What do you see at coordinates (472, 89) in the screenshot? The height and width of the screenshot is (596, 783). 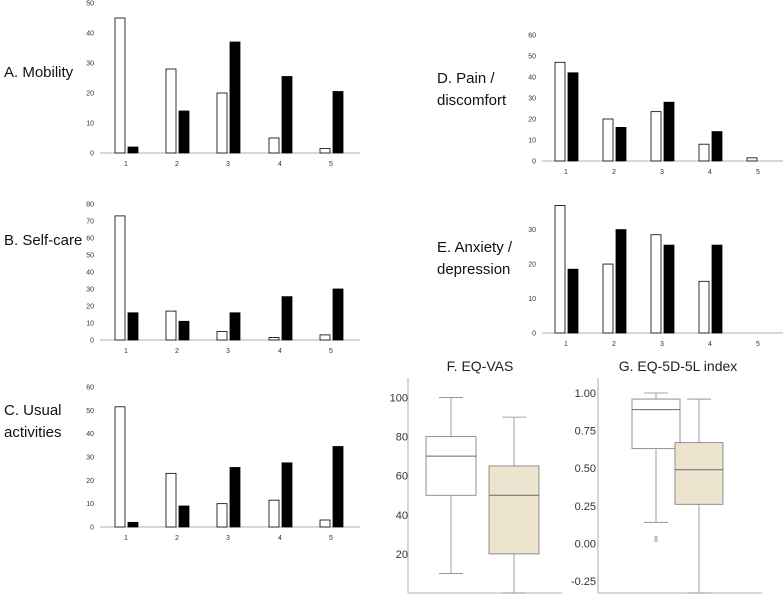 I see `panel-d-label: D. Pain / discomfort` at bounding box center [472, 89].